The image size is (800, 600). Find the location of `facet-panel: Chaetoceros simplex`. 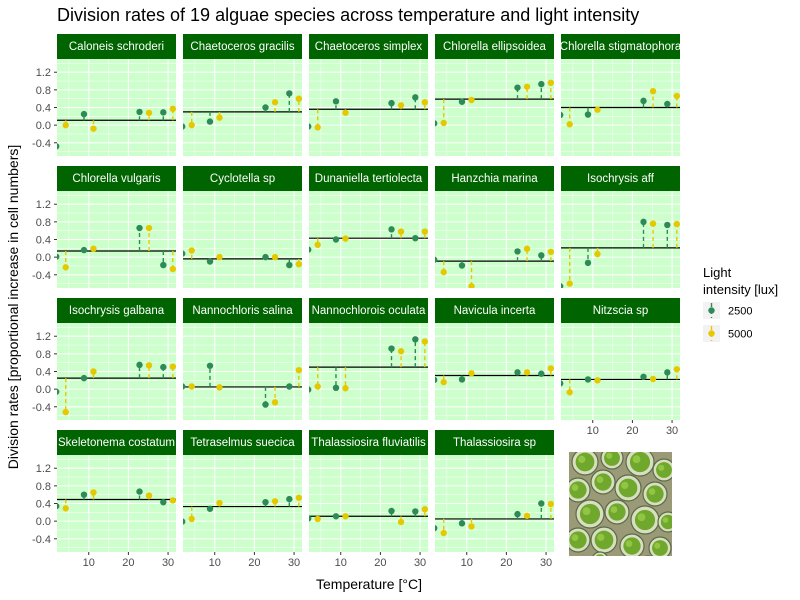

facet-panel: Chaetoceros simplex is located at coordinates (368, 95).